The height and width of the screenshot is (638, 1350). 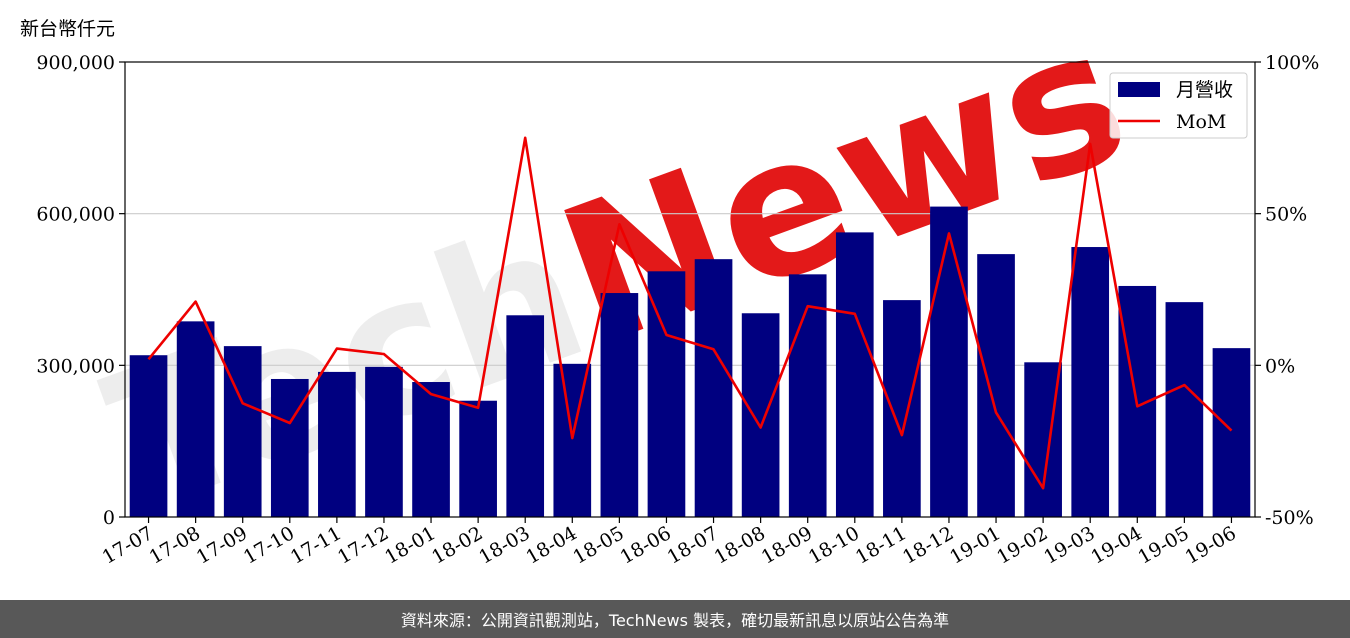 I want to click on x-tick-label: 18-02, so click(x=457, y=545).